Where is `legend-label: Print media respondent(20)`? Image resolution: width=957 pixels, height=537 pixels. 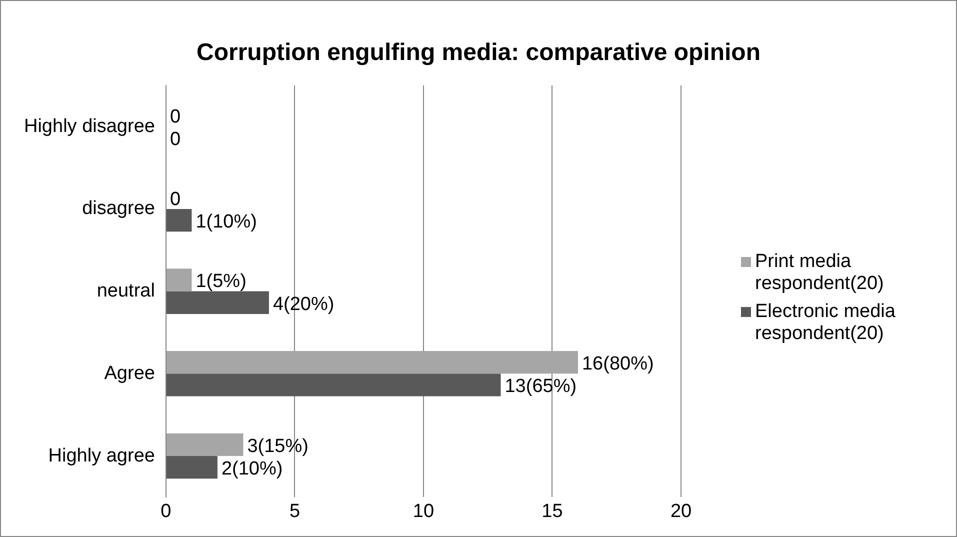
legend-label: Print media respondent(20) is located at coordinates (820, 273).